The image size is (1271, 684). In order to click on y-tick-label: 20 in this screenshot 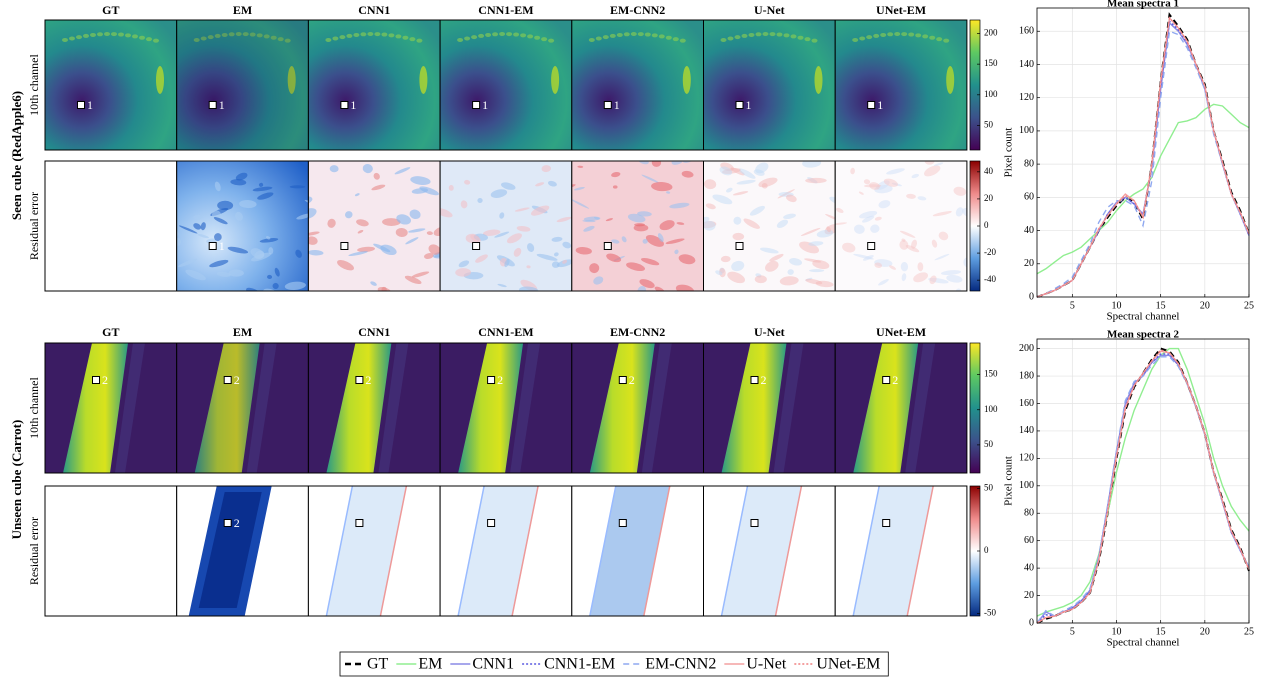, I will do `click(1029, 595)`.